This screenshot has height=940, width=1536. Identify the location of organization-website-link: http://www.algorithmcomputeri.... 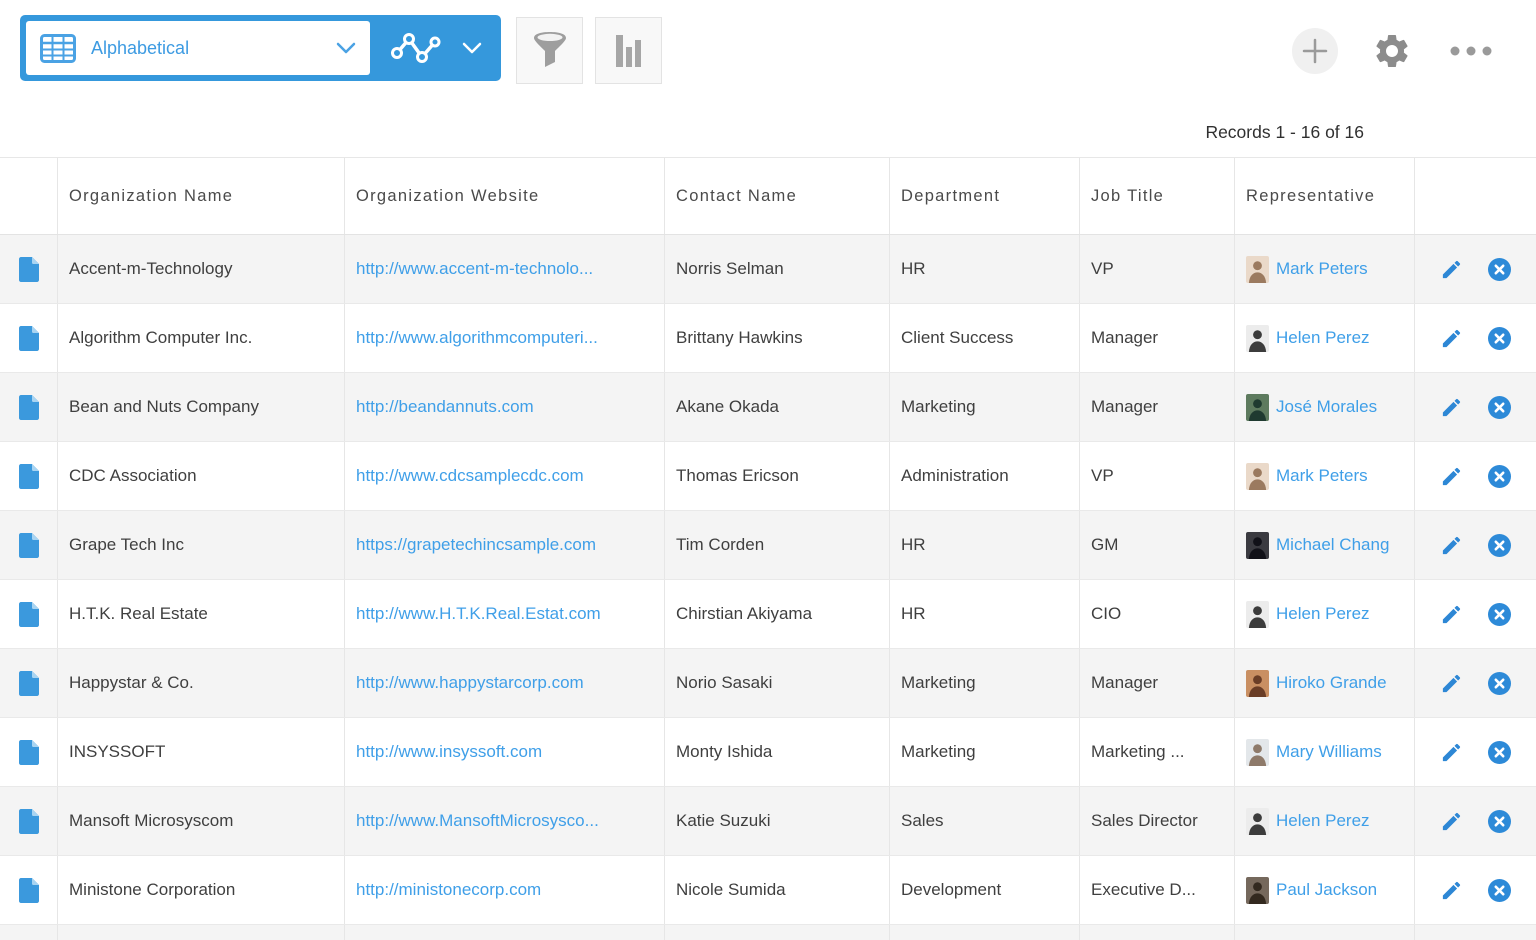
(477, 337).